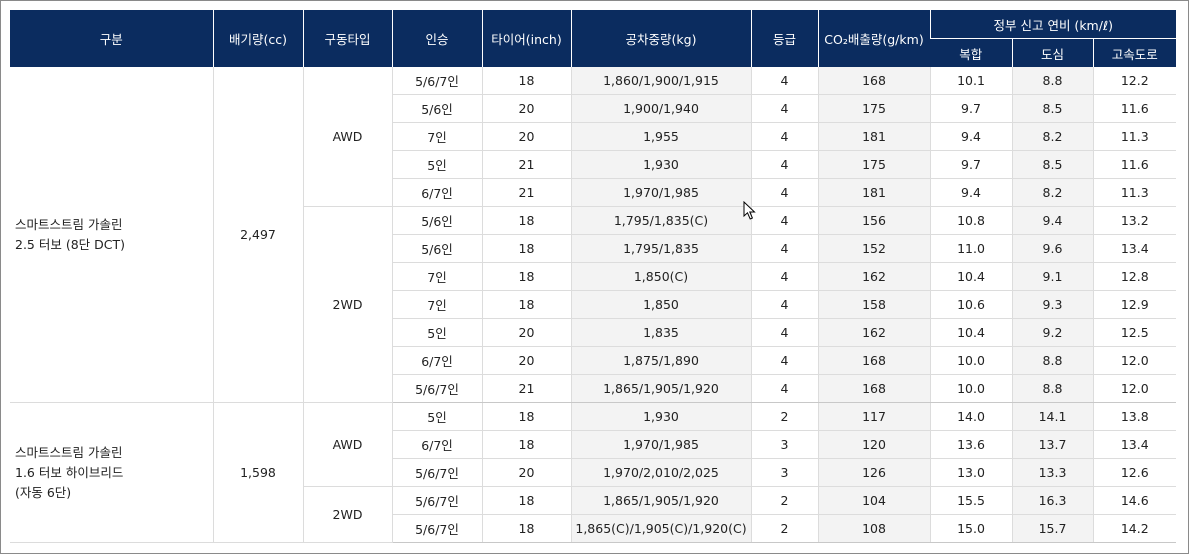 This screenshot has height=554, width=1189. I want to click on seating-cell: 6/7인, so click(436, 192).